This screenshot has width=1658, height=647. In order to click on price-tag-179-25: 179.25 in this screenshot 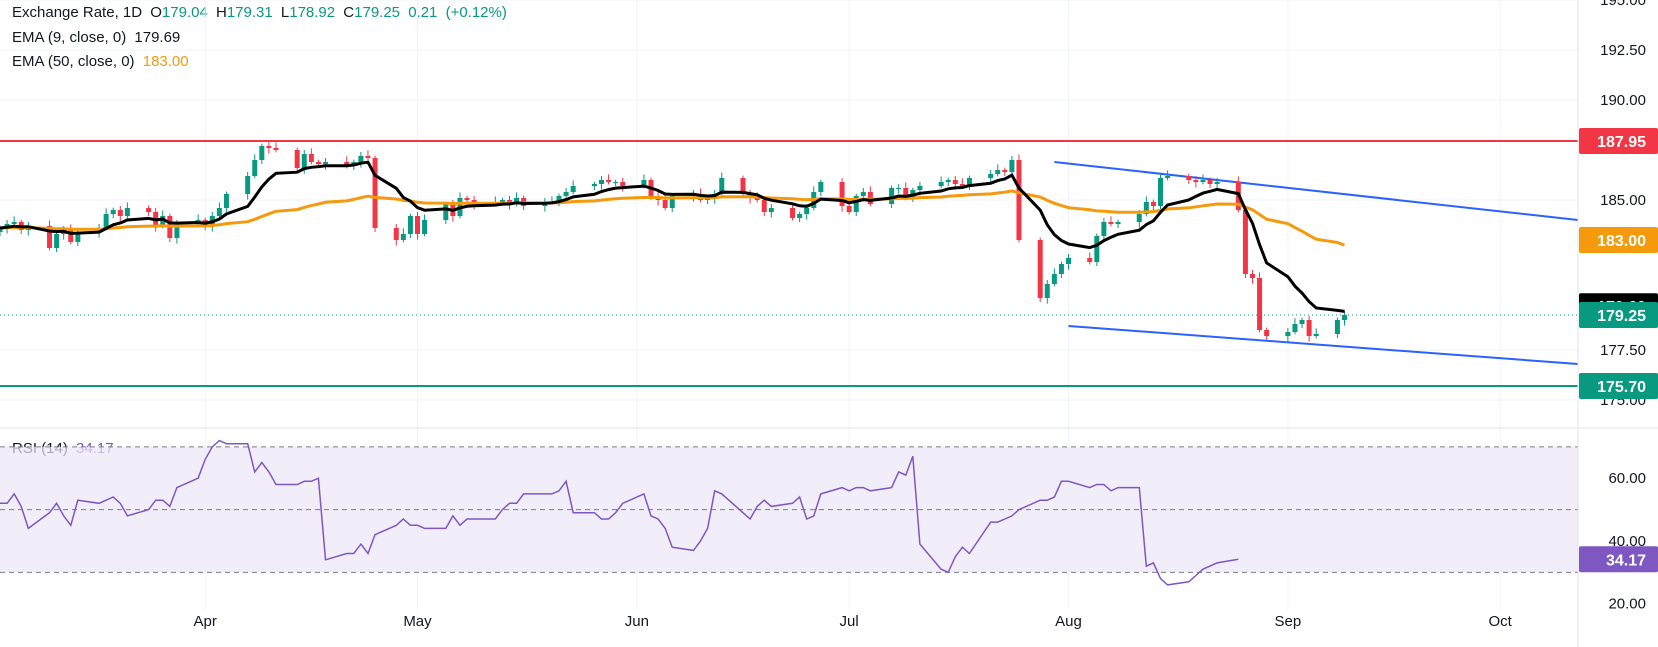, I will do `click(1618, 315)`.